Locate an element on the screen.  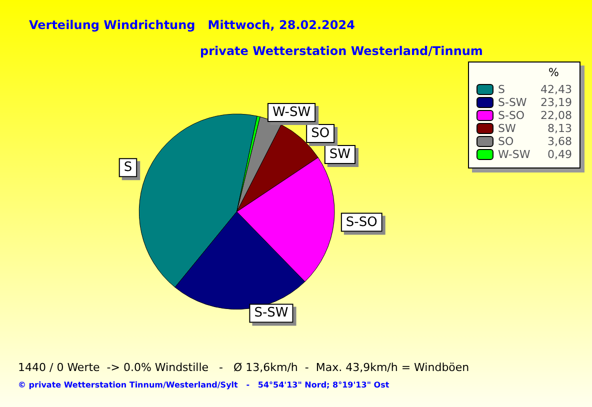
data-label: 42,43 is located at coordinates (556, 89).